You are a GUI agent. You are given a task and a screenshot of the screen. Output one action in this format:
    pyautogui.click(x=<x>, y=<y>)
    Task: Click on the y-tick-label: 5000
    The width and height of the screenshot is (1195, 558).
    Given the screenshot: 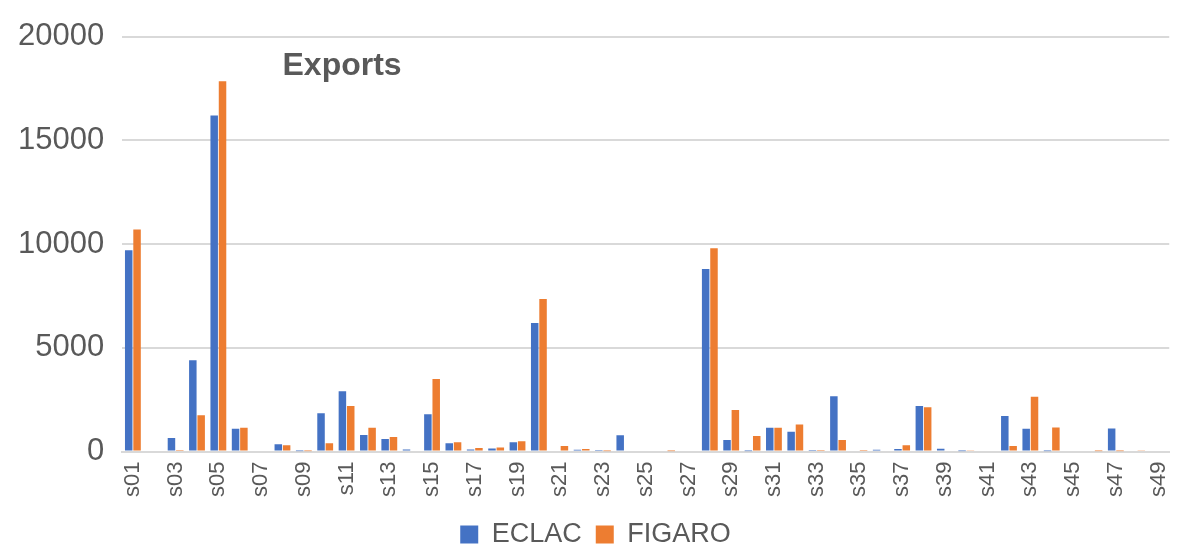 What is the action you would take?
    pyautogui.click(x=70, y=346)
    